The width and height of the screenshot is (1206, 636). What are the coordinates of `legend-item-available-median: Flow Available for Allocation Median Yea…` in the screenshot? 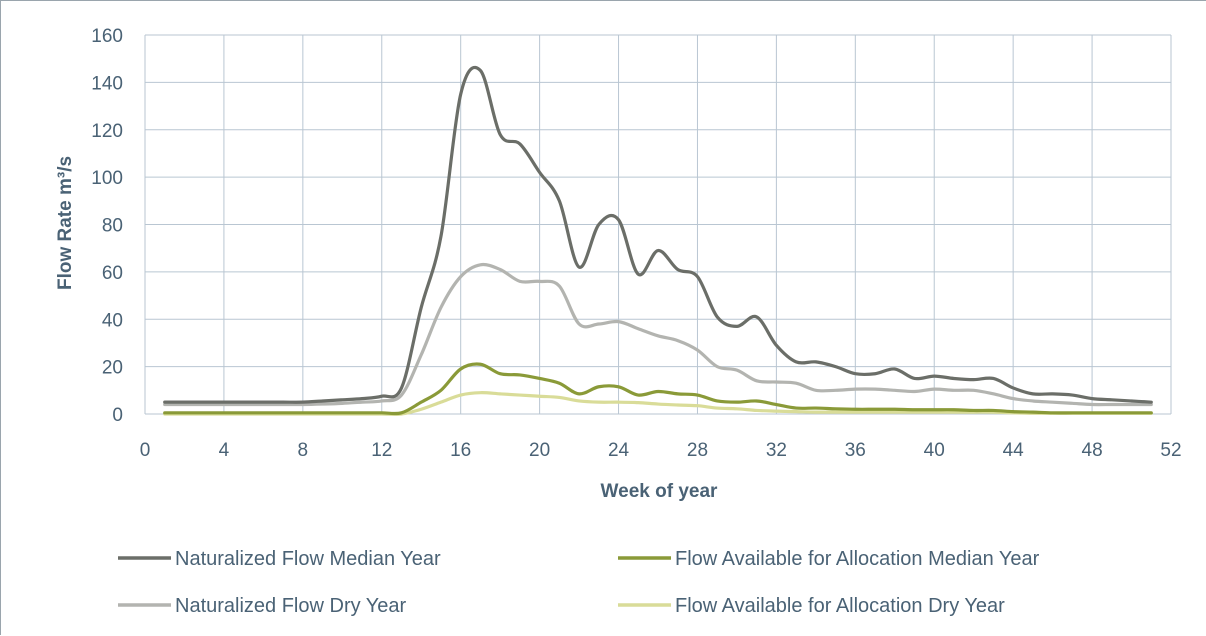 It's located at (829, 559).